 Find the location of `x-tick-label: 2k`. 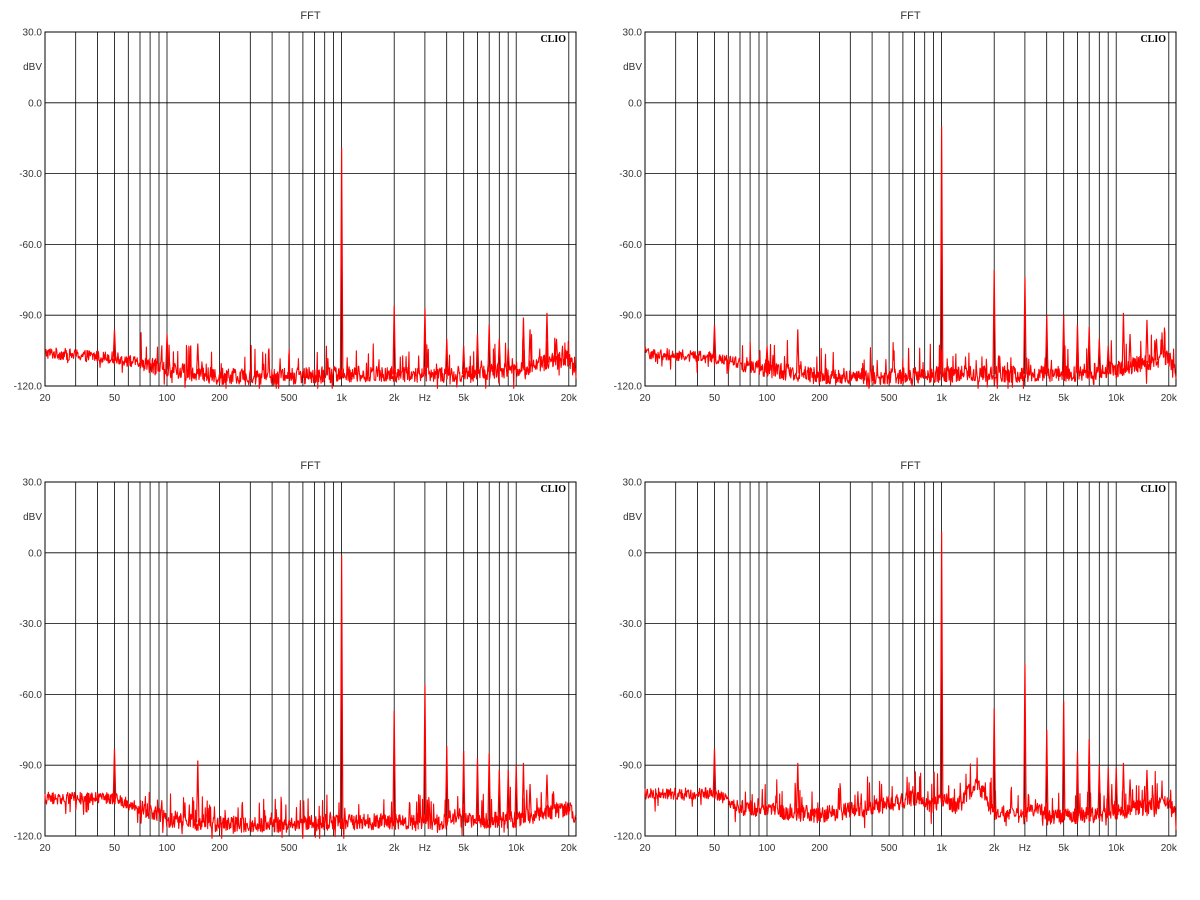

x-tick-label: 2k is located at coordinates (995, 398).